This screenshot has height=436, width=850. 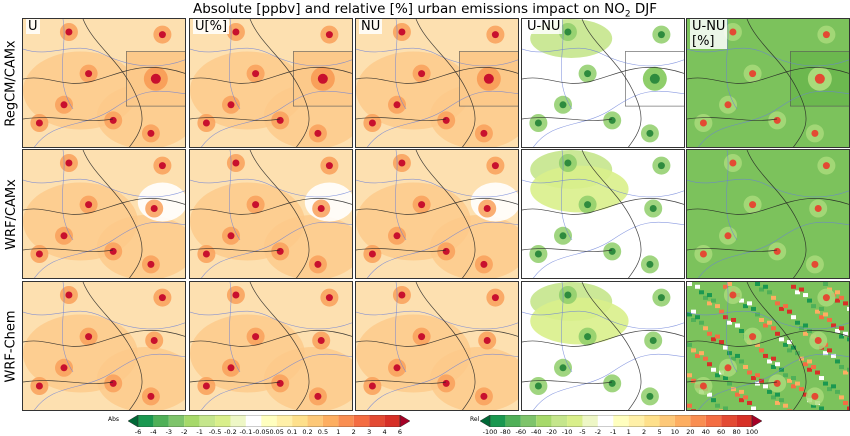 I want to click on map-panel-r2-c3, so click(x=437, y=214).